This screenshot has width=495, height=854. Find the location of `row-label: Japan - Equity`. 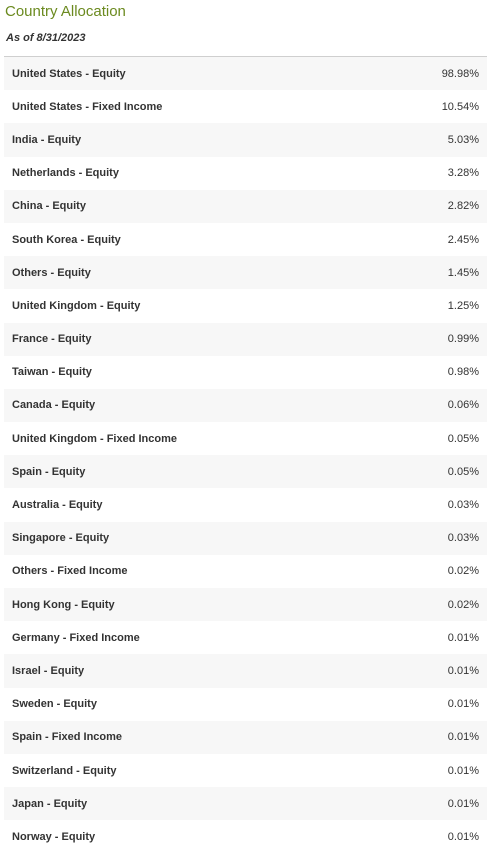

row-label: Japan - Equity is located at coordinates (50, 803).